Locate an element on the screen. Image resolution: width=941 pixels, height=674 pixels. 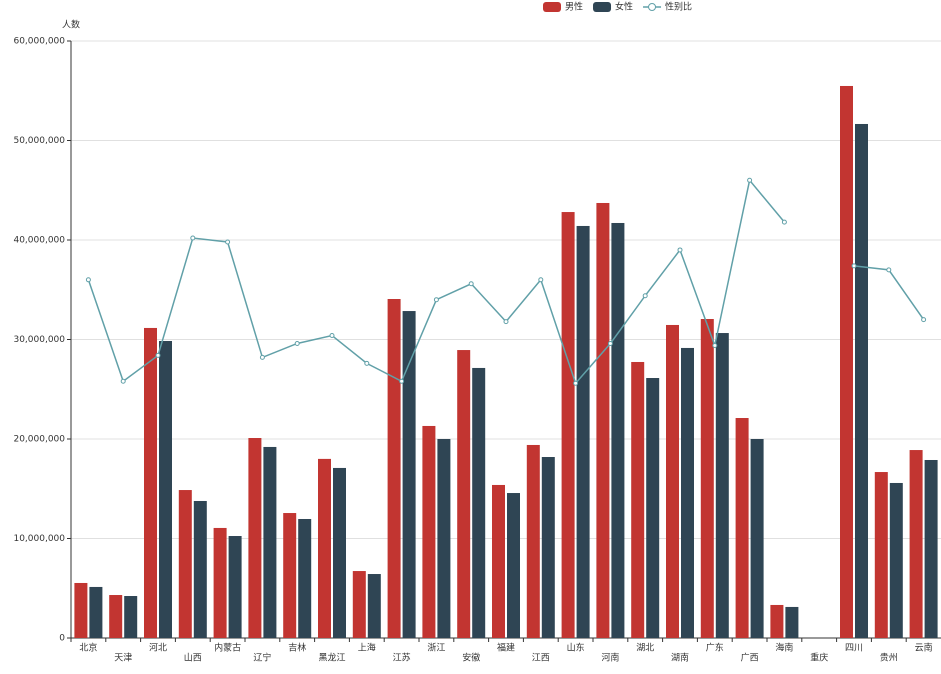
x-tick-label: 湖北 is located at coordinates (645, 648).